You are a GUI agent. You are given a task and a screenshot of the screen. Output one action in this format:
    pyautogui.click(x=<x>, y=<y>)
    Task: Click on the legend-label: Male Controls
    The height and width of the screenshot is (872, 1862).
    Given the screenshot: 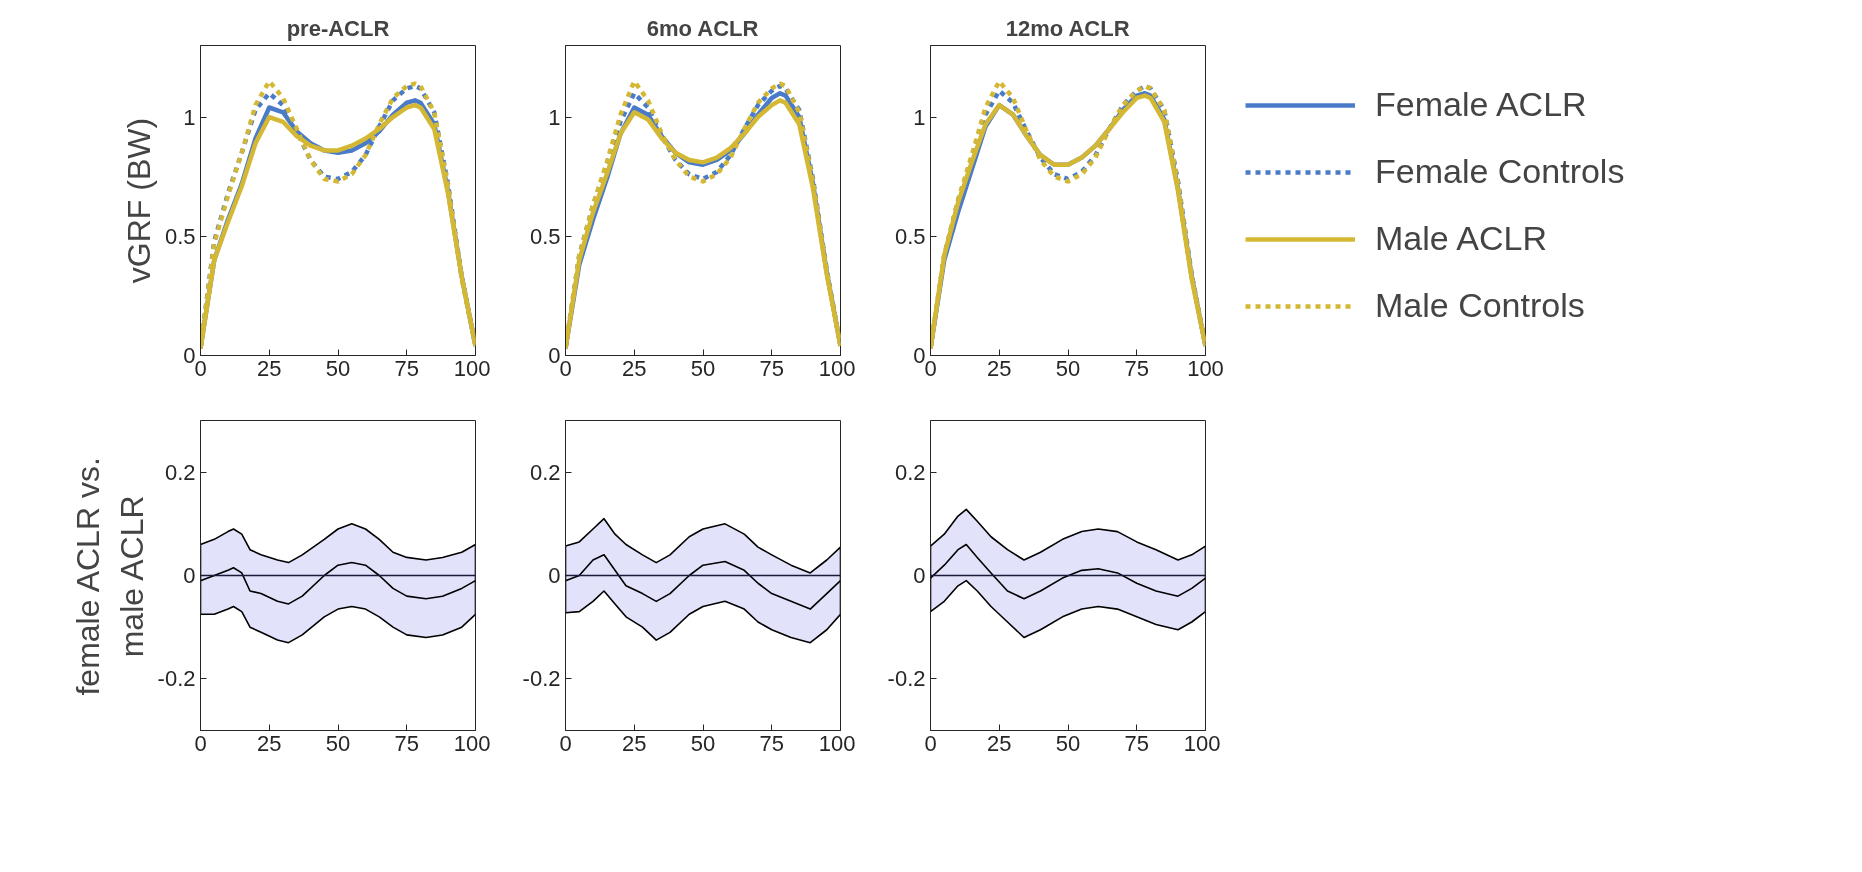 What is the action you would take?
    pyautogui.click(x=1480, y=305)
    